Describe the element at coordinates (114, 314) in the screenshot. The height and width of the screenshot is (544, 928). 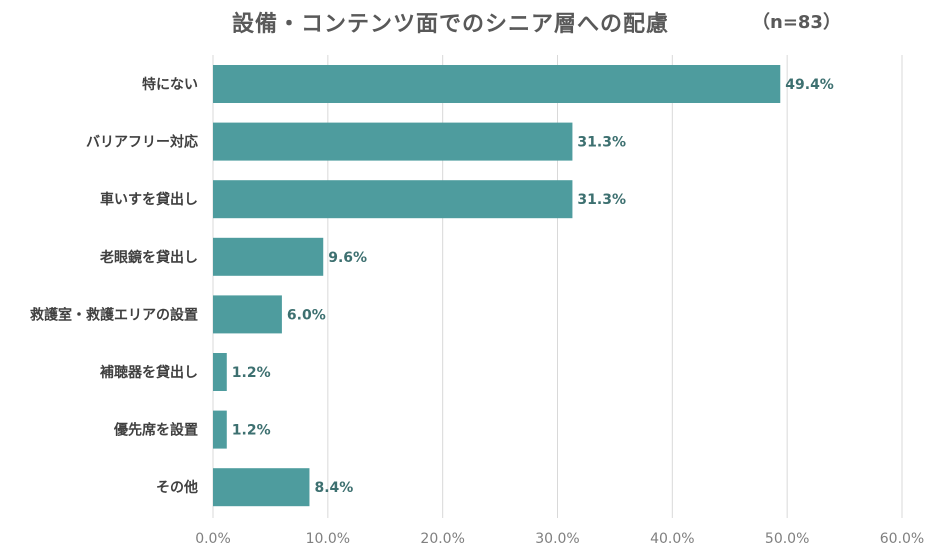
I see `category-label: 救護室・救護エリアの設置` at that location.